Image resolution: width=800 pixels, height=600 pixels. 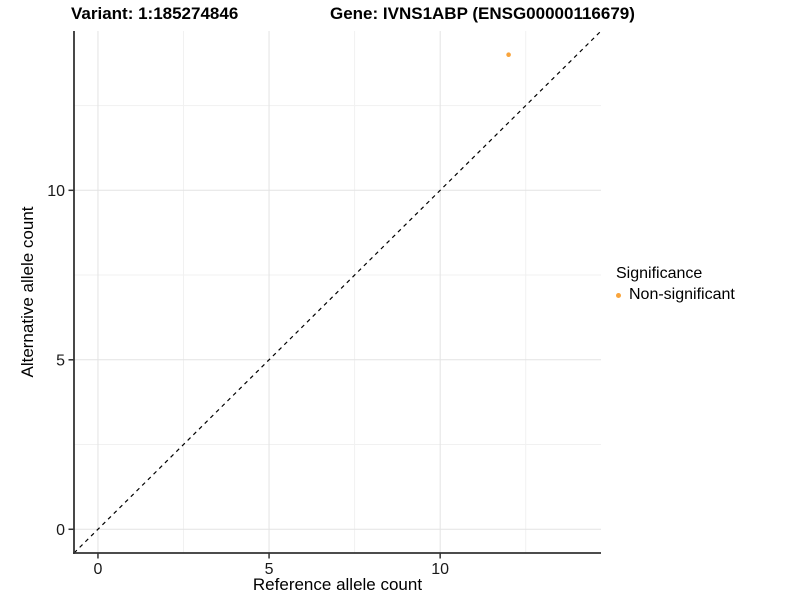 I want to click on gene-title: Gene: IVNS1ABP (ENSG00000116679), so click(x=482, y=13).